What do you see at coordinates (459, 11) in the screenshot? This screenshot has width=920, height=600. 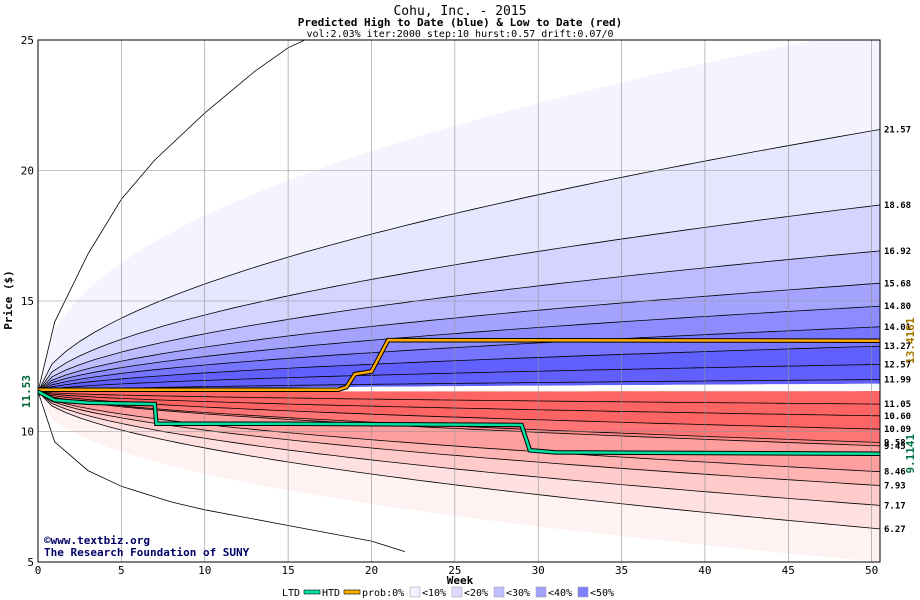 I see `chart-title: Cohu, Inc. - 2015` at bounding box center [459, 11].